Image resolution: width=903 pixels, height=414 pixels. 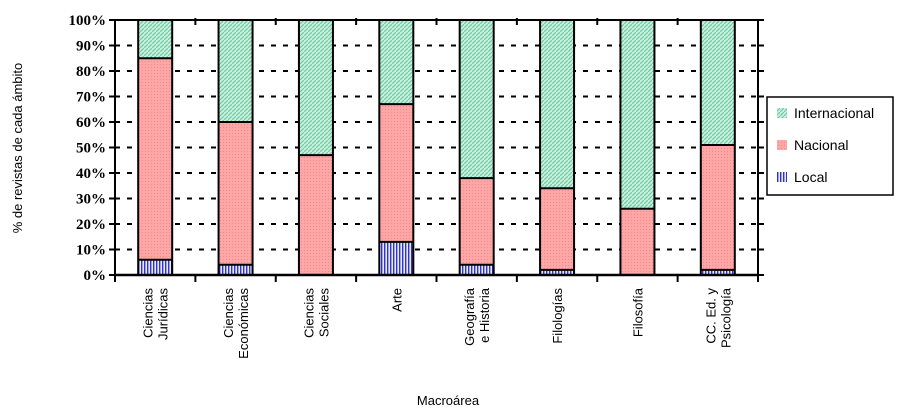 What do you see at coordinates (243, 323) in the screenshot?
I see `x-category-label-line: Económicas` at bounding box center [243, 323].